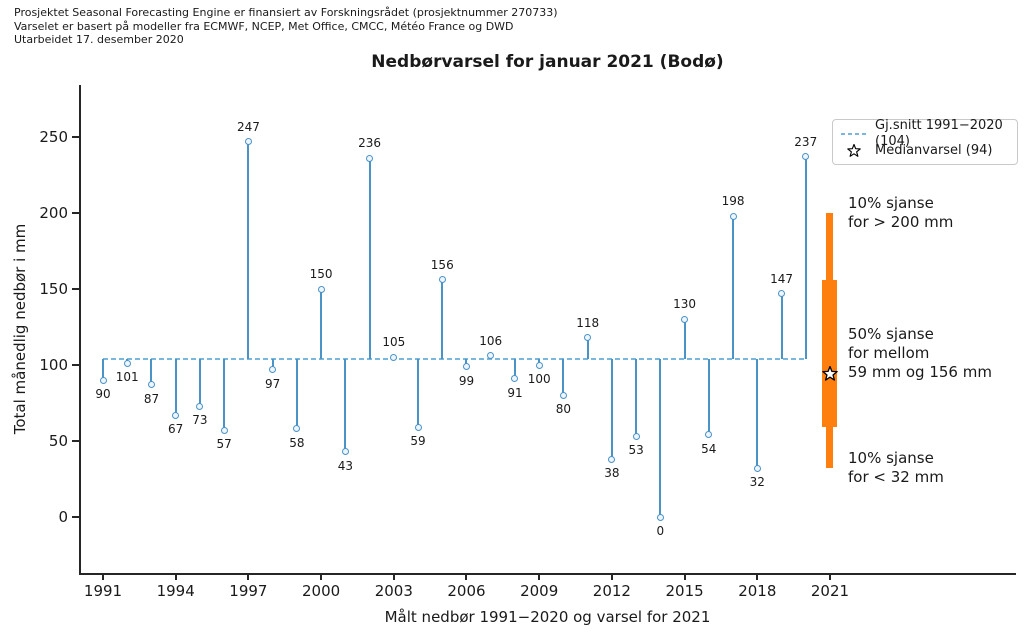  What do you see at coordinates (611, 591) in the screenshot?
I see `x-tick-label: 2012` at bounding box center [611, 591].